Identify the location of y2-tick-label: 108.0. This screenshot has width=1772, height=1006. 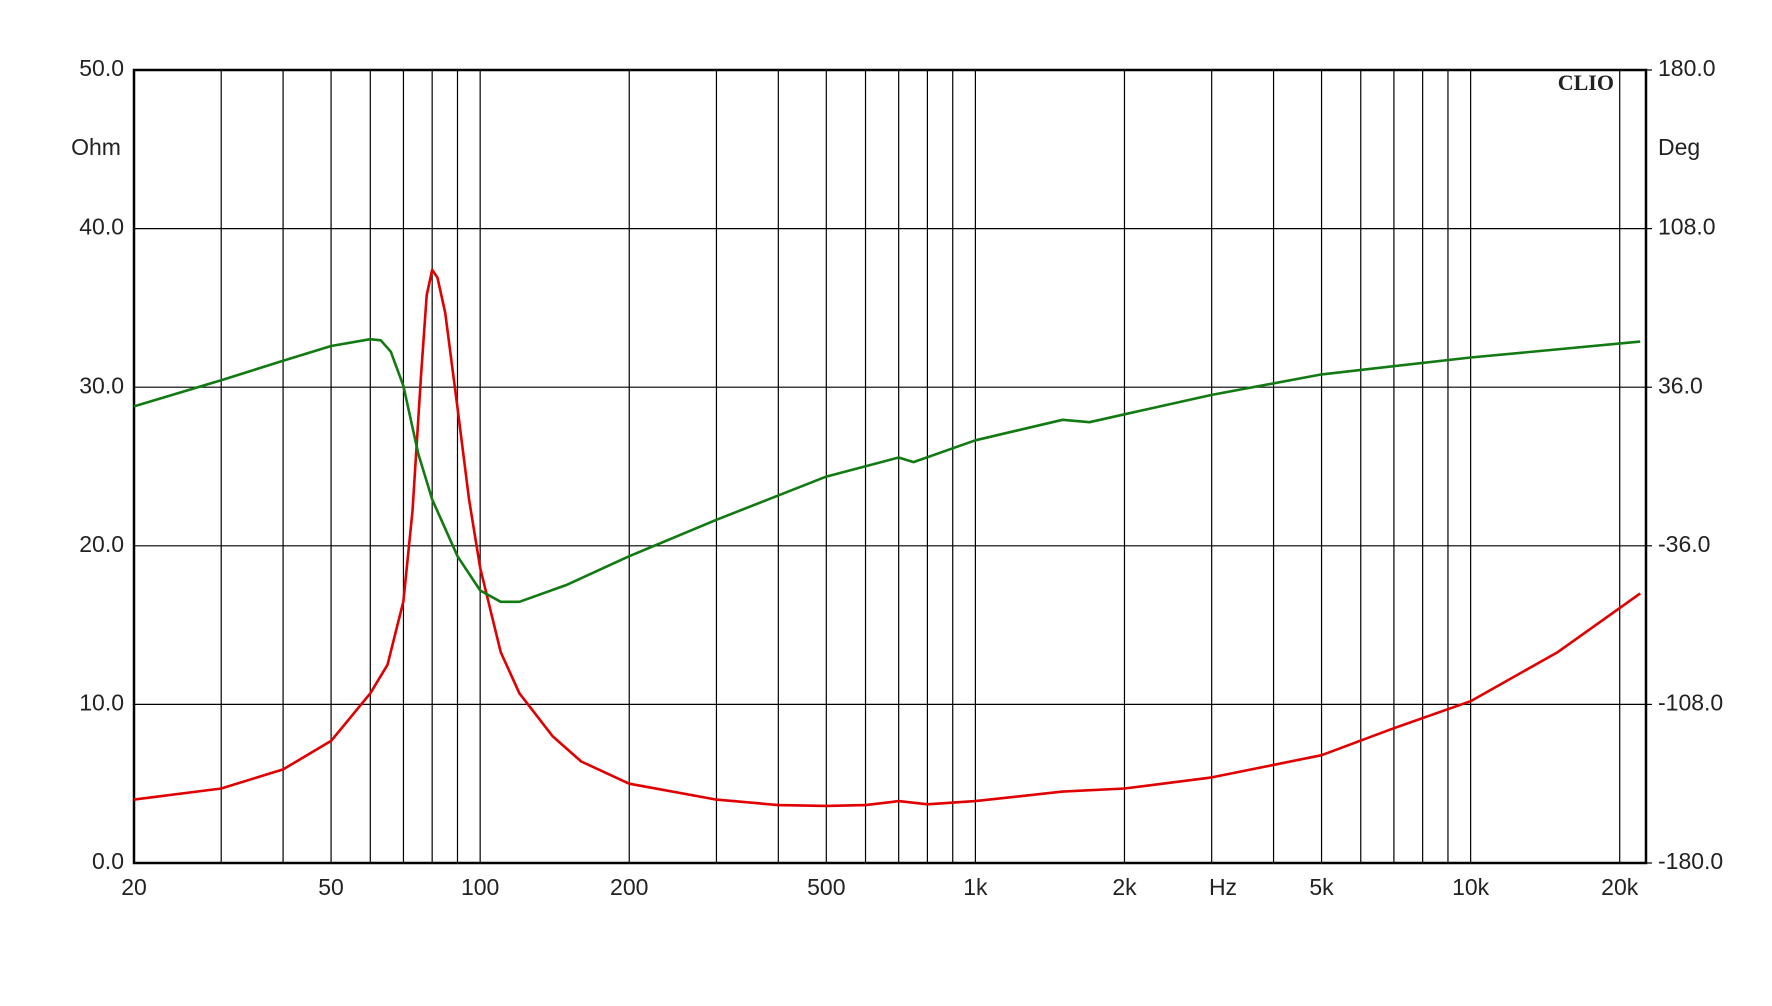
(1687, 227).